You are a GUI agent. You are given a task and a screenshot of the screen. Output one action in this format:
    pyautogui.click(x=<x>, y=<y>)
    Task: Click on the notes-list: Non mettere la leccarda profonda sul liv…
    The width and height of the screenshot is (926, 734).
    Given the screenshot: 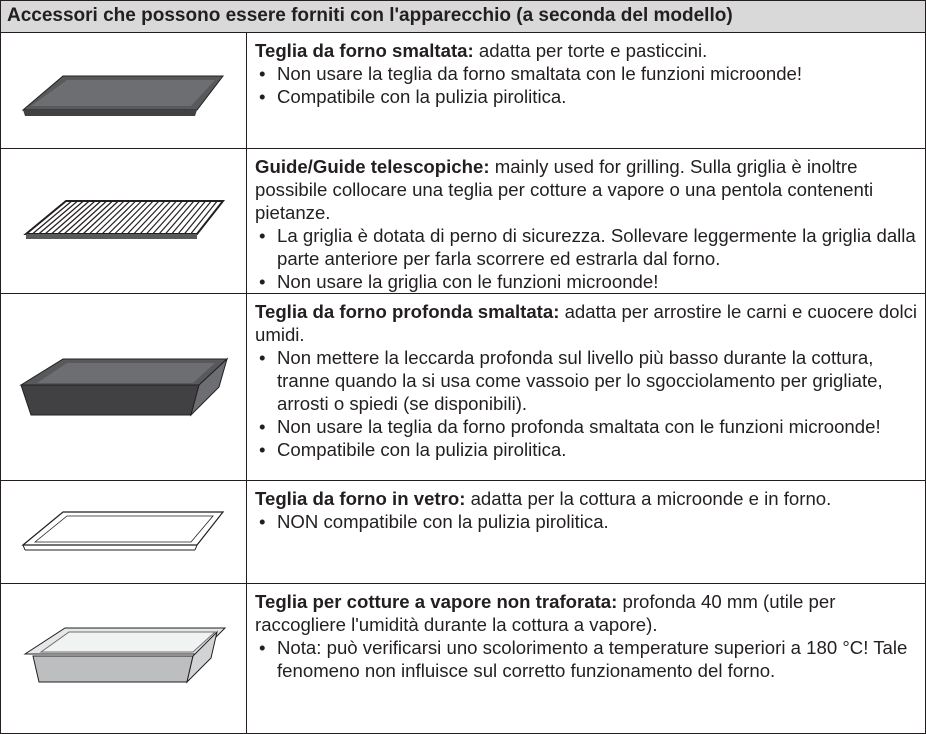 What is the action you would take?
    pyautogui.click(x=587, y=403)
    